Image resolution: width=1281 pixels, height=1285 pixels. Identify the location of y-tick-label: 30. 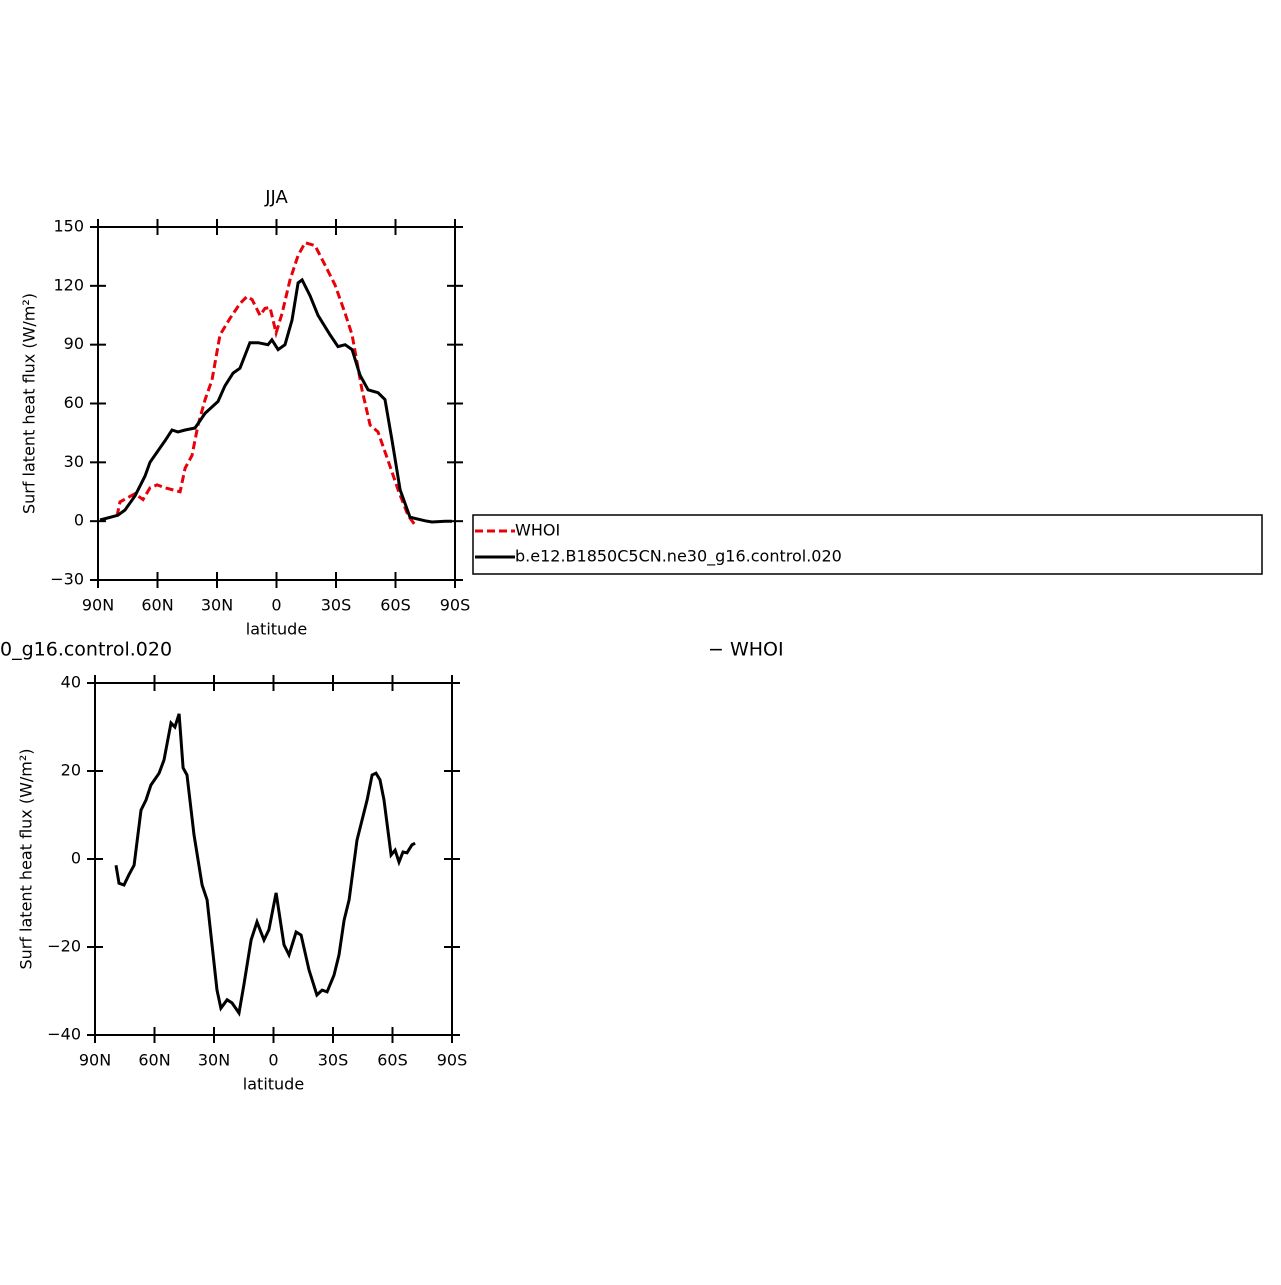
(74, 461).